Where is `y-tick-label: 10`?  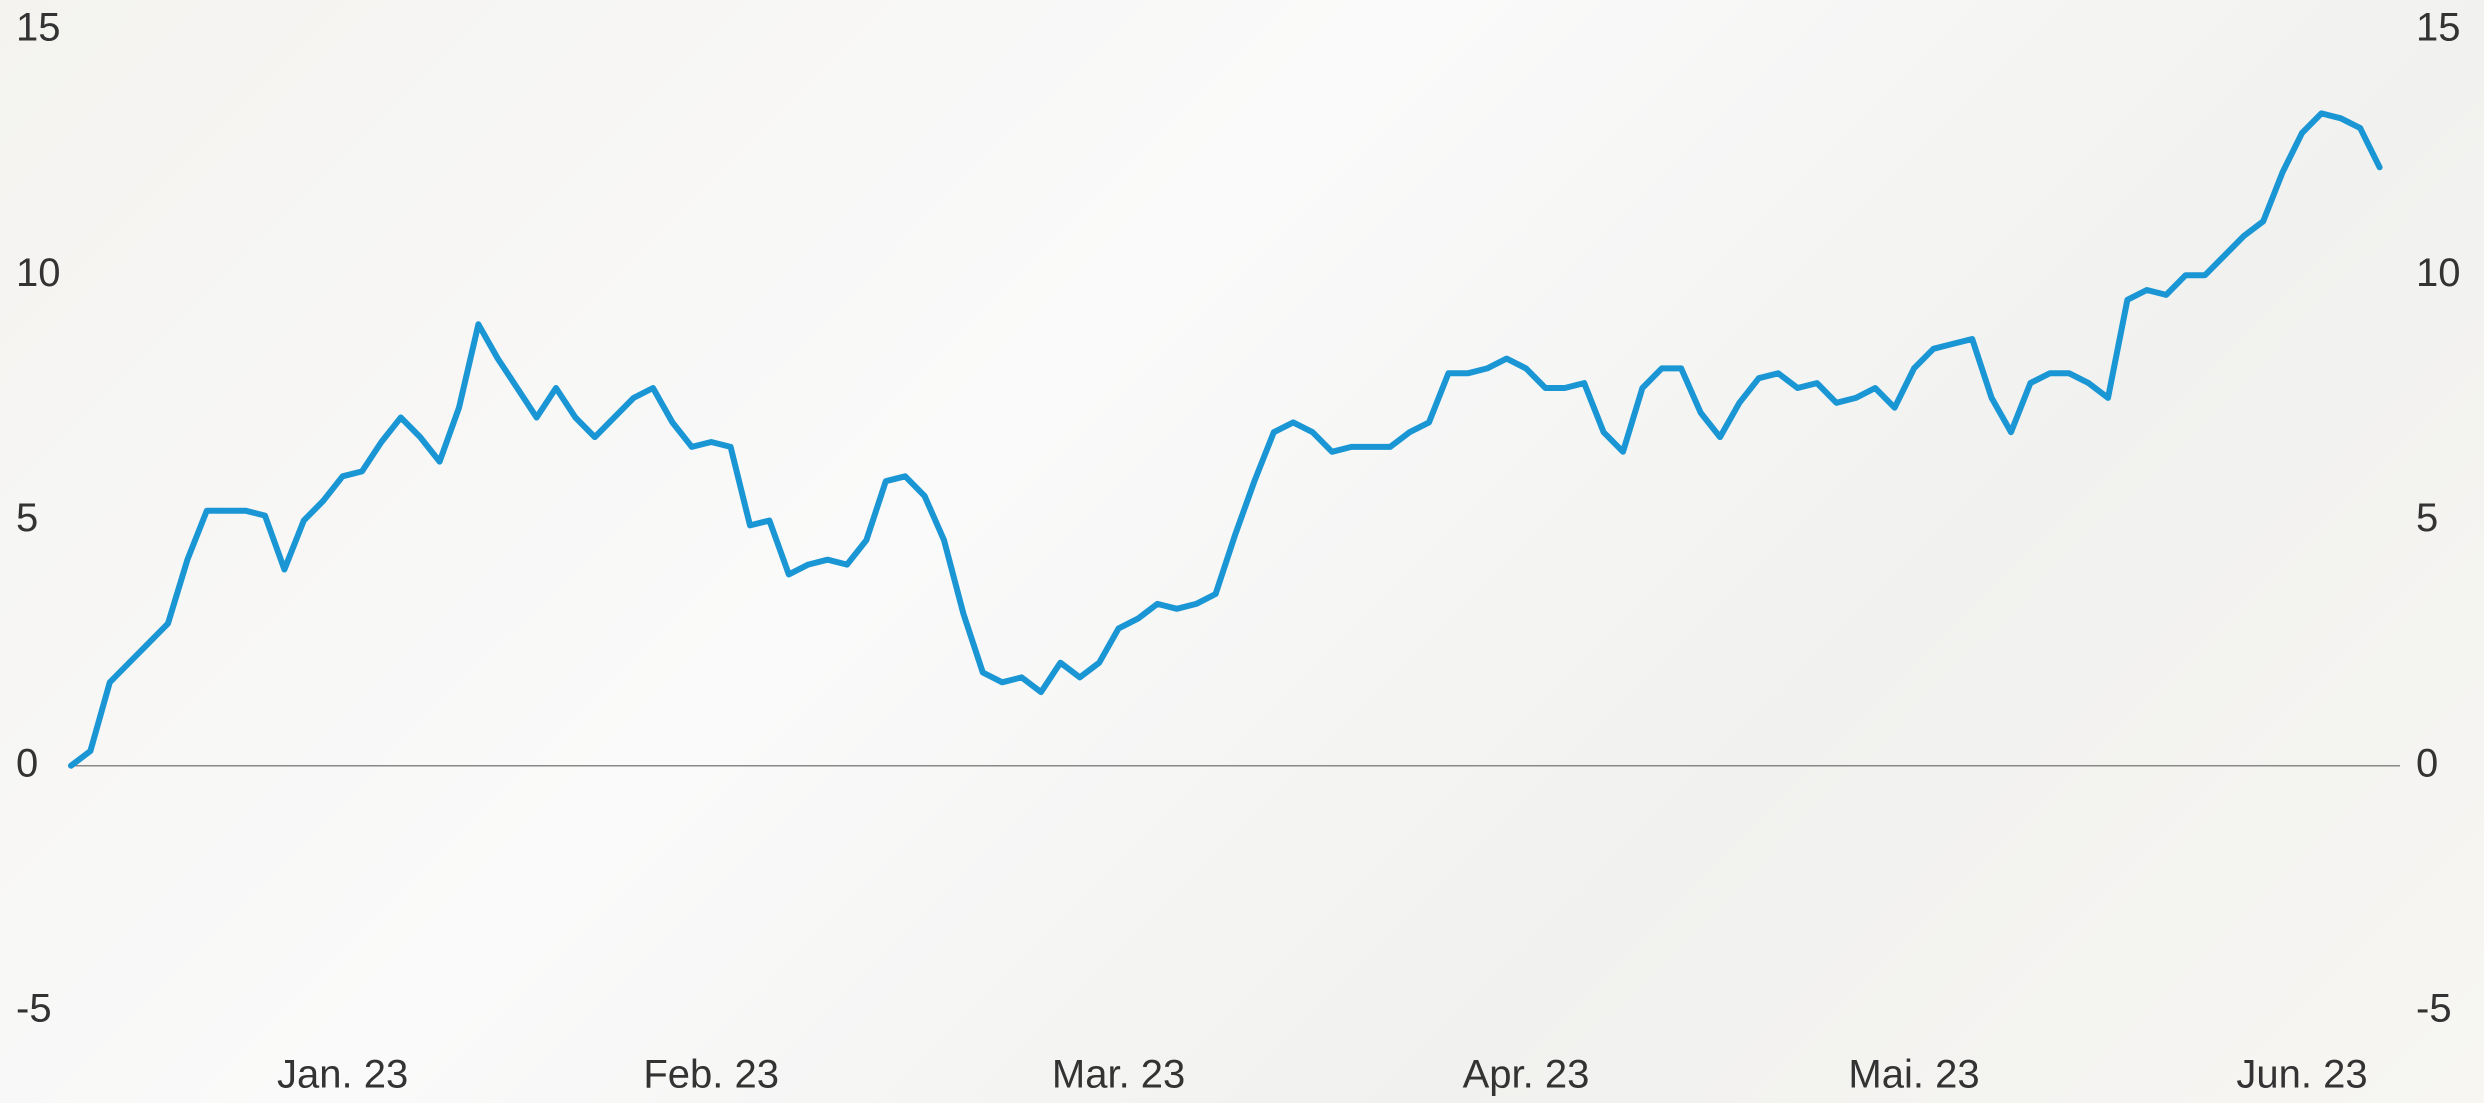 y-tick-label: 10 is located at coordinates (38, 273).